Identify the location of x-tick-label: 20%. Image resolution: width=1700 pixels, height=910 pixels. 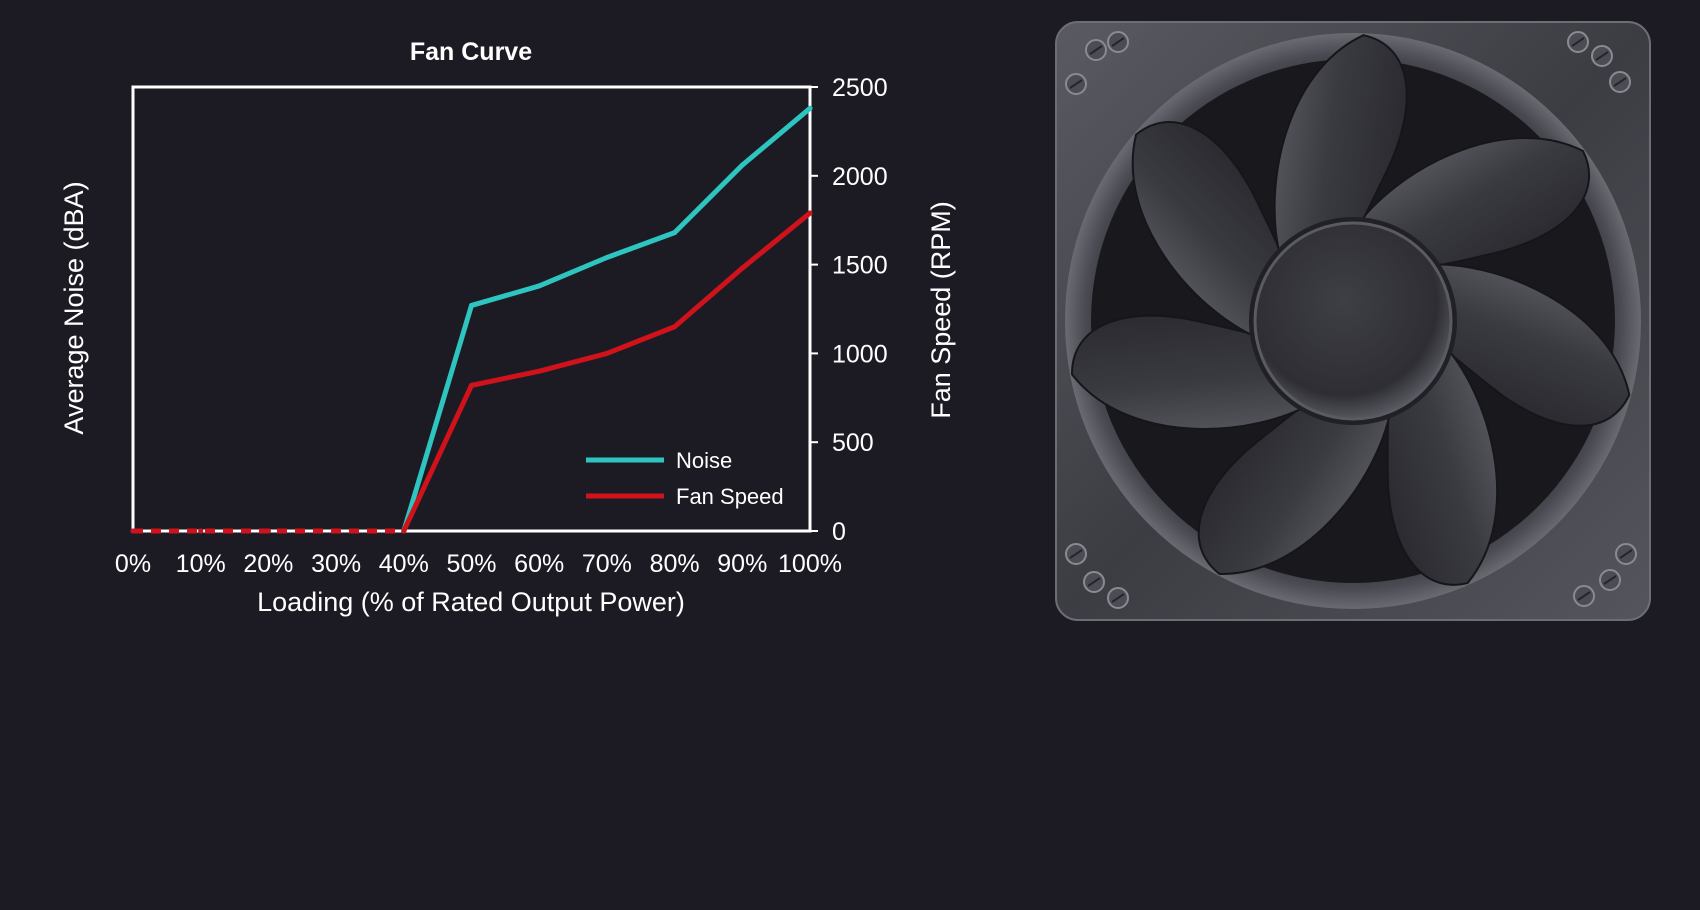
(268, 564).